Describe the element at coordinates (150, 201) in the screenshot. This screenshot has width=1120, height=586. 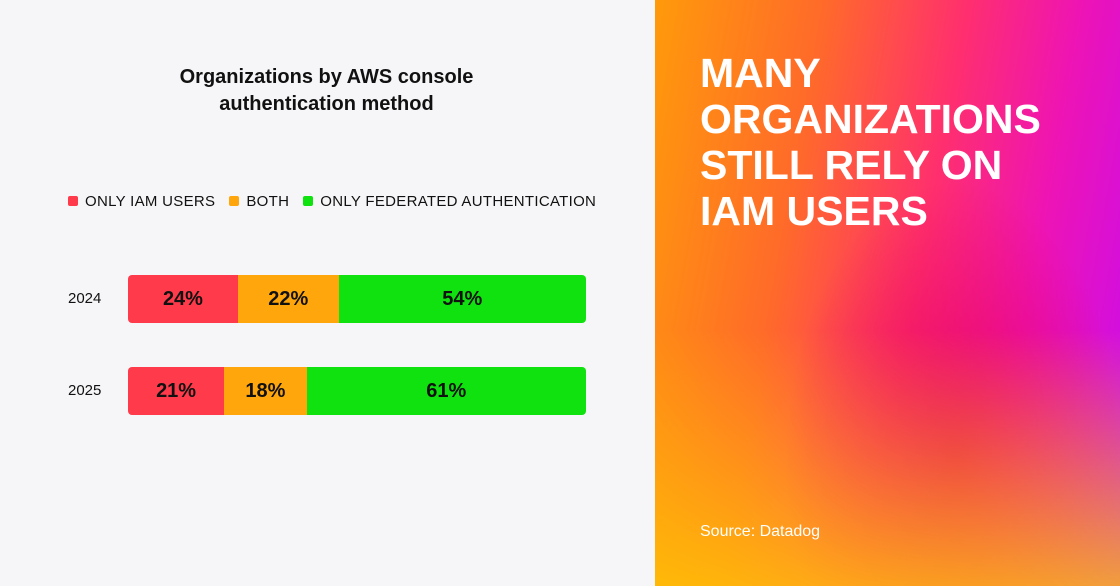
I see `legend-label-only-iam-users: ONLY IAM USERS` at that location.